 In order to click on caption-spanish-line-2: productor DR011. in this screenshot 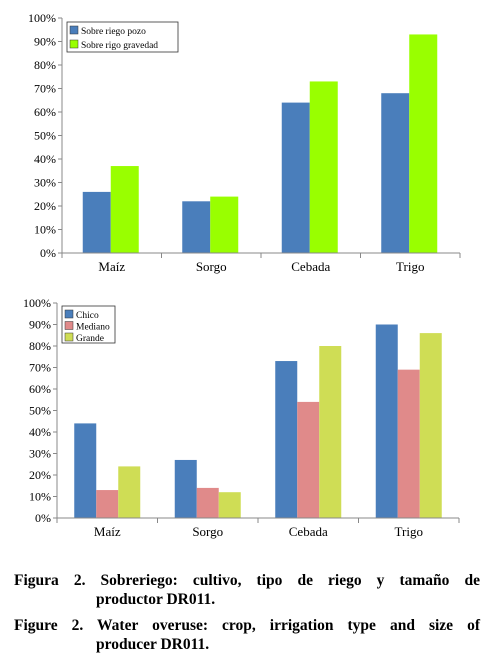, I will do `click(156, 599)`.